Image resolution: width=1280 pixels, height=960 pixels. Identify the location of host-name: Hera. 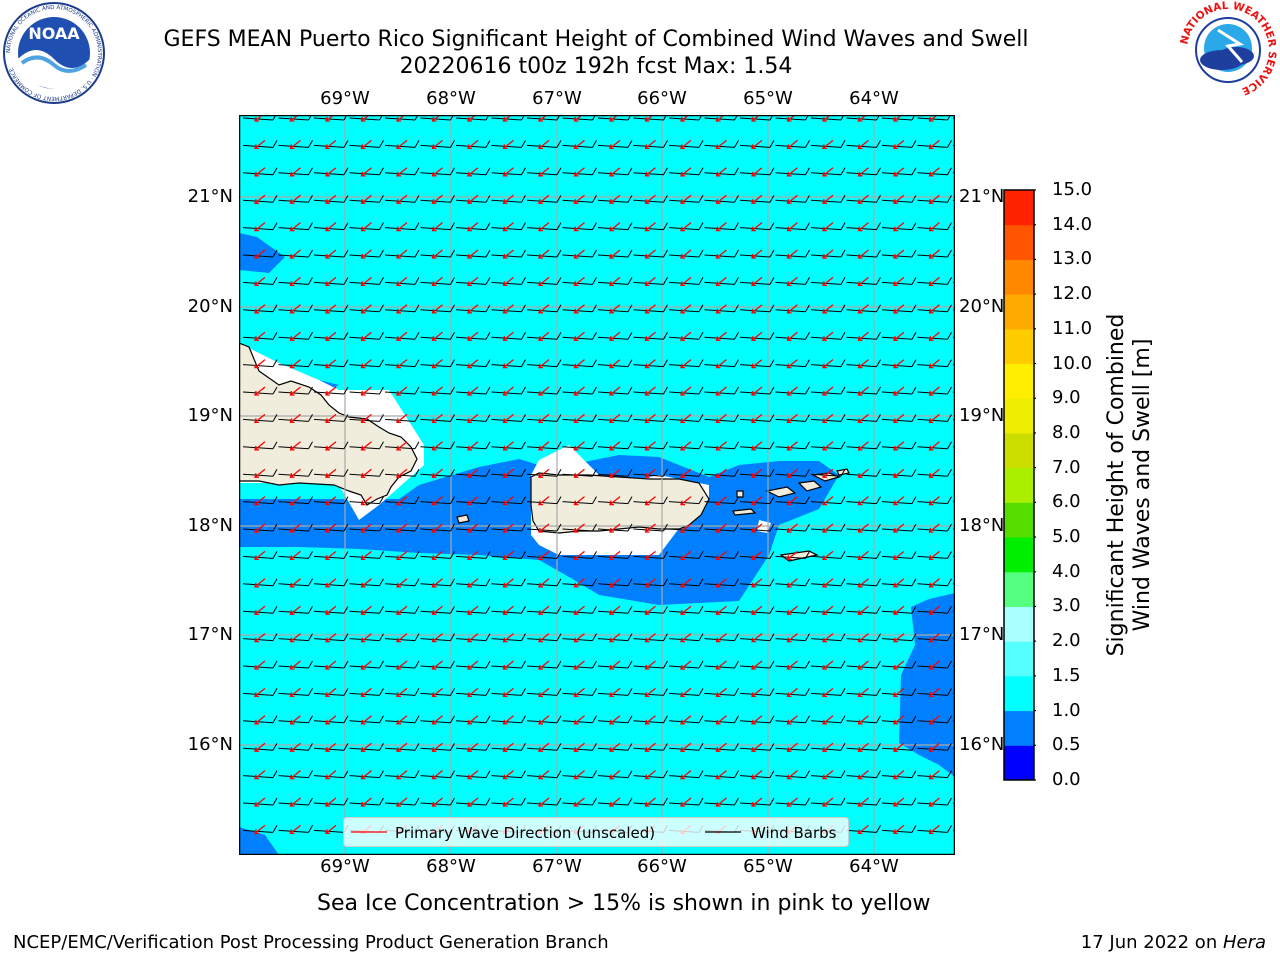
(1244, 942).